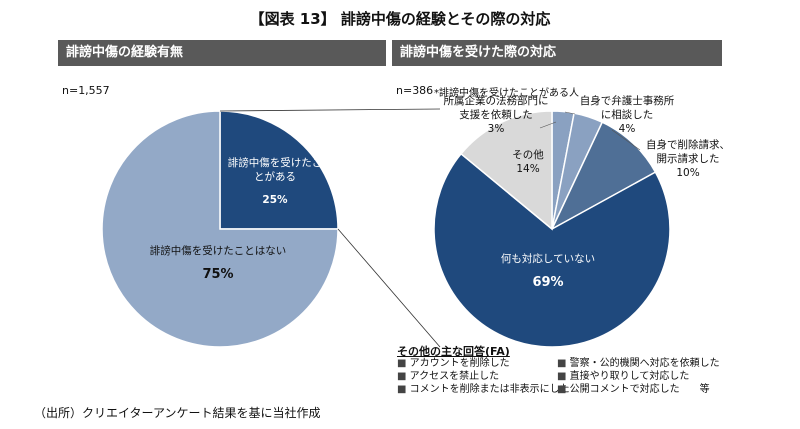  What do you see at coordinates (218, 251) in the screenshot?
I see `left-slice-category-not: 誹謗中傷を受けたことはない` at bounding box center [218, 251].